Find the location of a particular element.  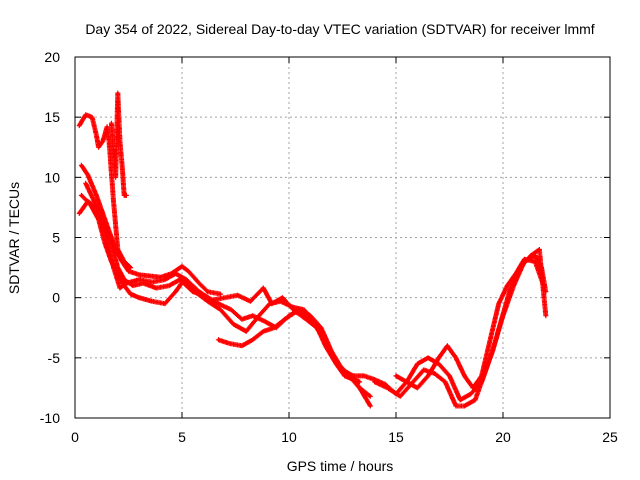

y-tick-label: 20 is located at coordinates (52, 57).